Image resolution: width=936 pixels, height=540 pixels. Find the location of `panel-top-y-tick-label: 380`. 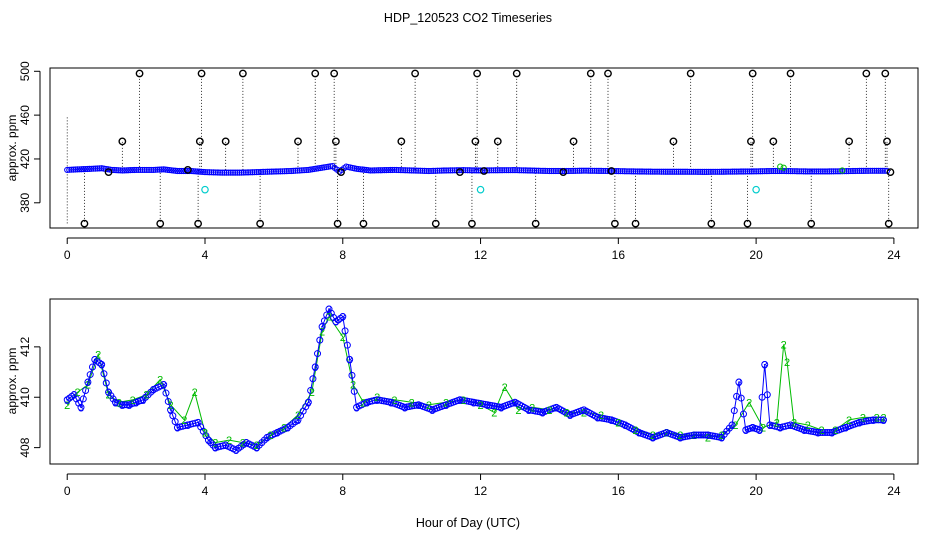

panel-top-y-tick-label: 380 is located at coordinates (25, 202).